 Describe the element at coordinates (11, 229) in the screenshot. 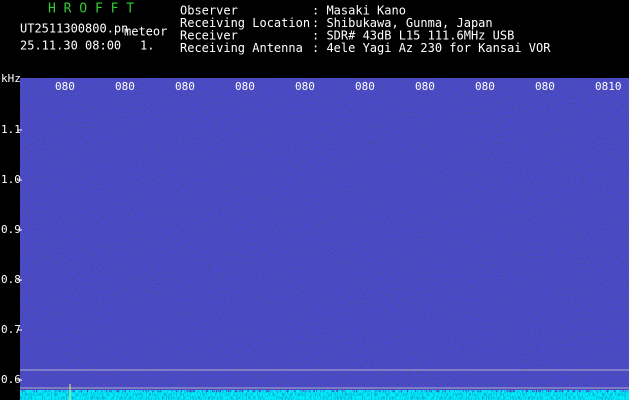

I see `freq-label: 0.9` at that location.